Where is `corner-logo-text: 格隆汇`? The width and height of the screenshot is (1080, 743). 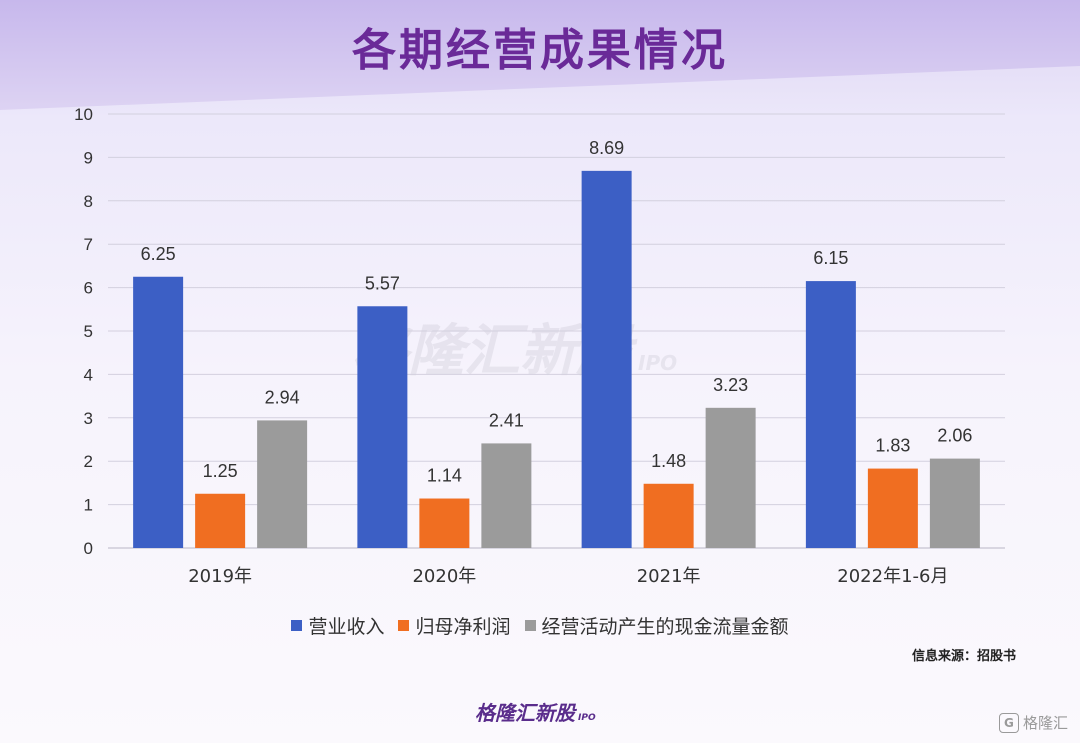 corner-logo-text: 格隆汇 is located at coordinates (1045, 723).